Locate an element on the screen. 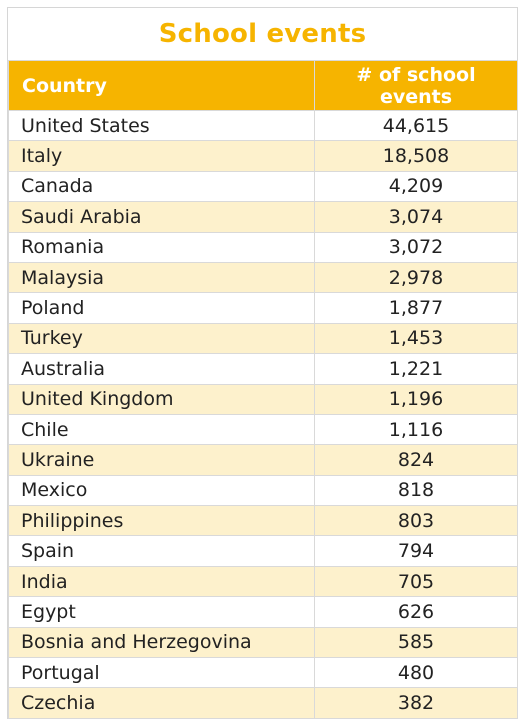 This screenshot has height=726, width=525. column-header-events-line1: # of school is located at coordinates (416, 74).